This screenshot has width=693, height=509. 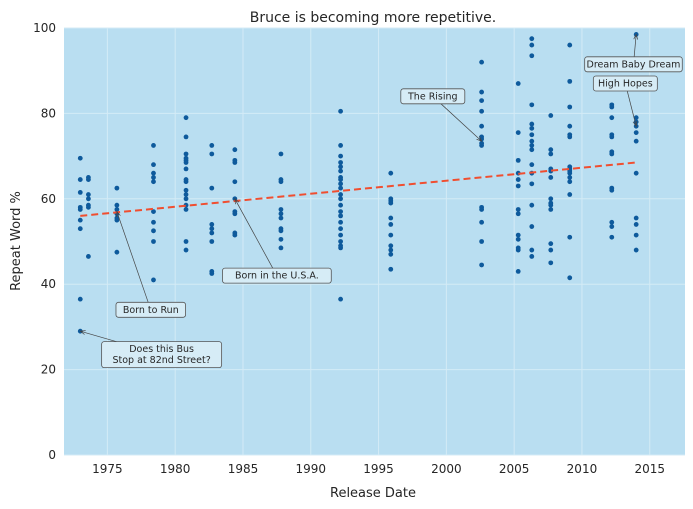 What do you see at coordinates (161, 349) in the screenshot?
I see `annotation-label: Does this Bus` at bounding box center [161, 349].